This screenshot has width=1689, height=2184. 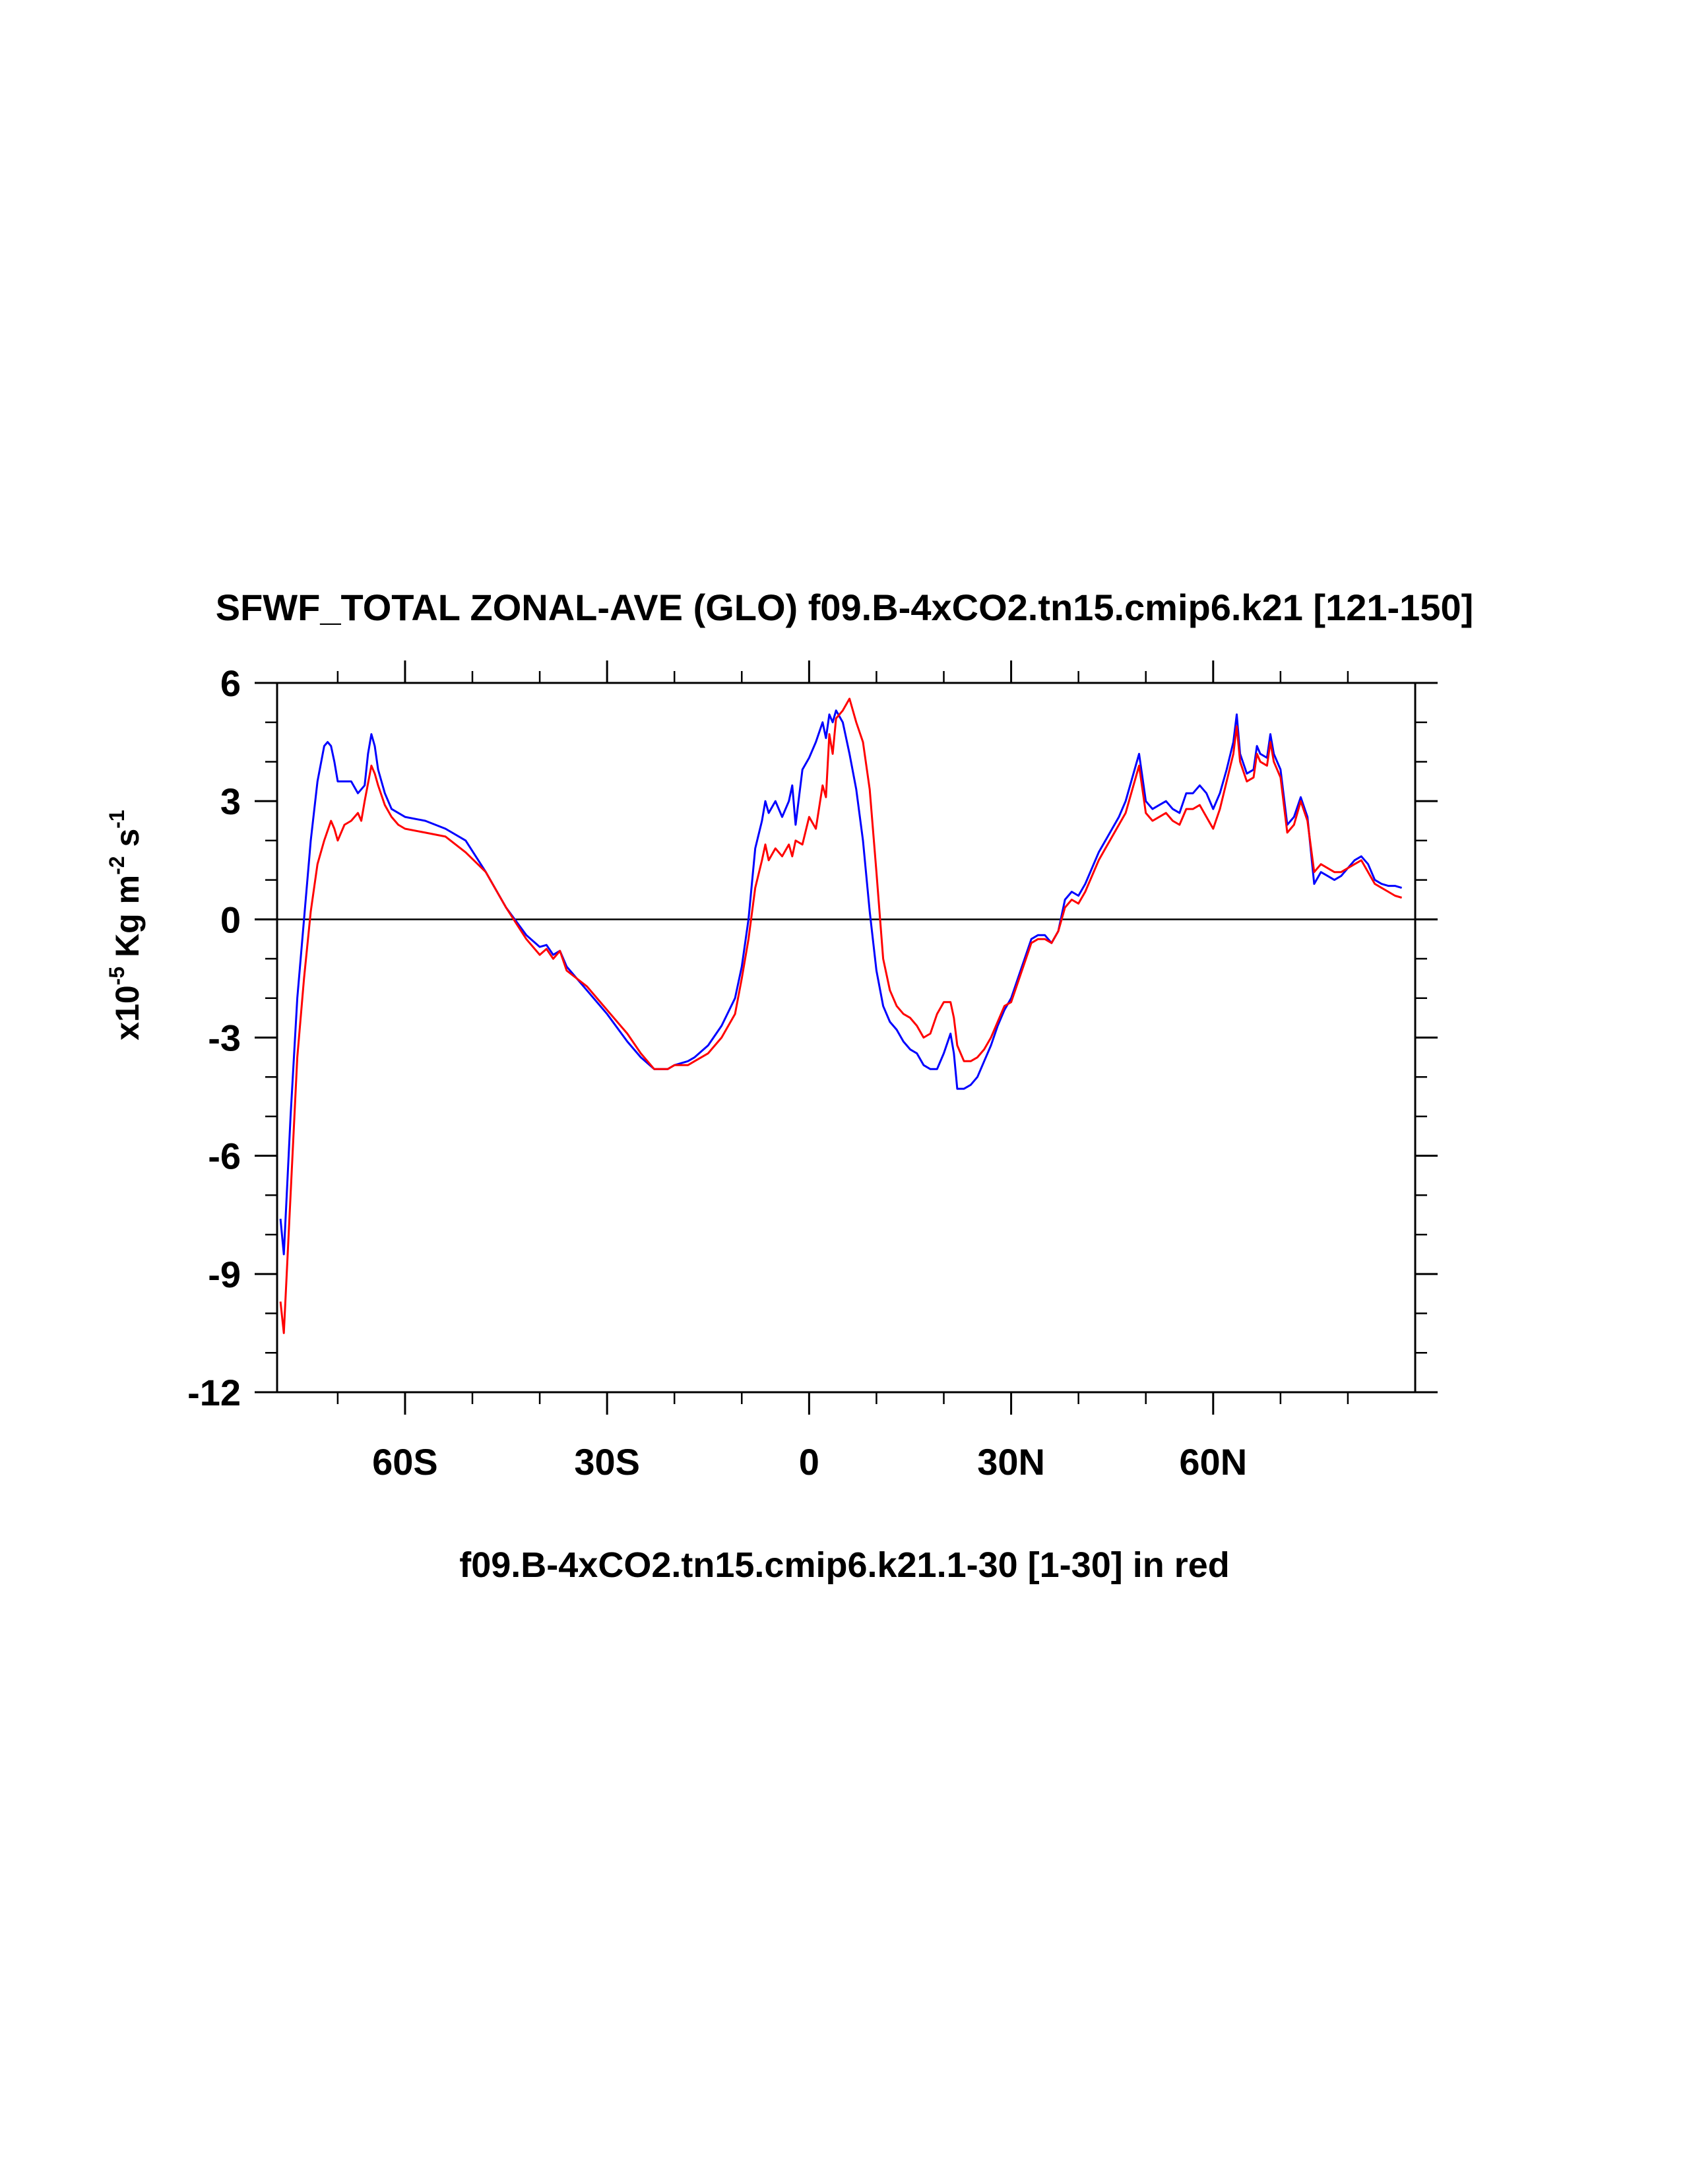 What do you see at coordinates (230, 801) in the screenshot?
I see `y-tick-label: 3` at bounding box center [230, 801].